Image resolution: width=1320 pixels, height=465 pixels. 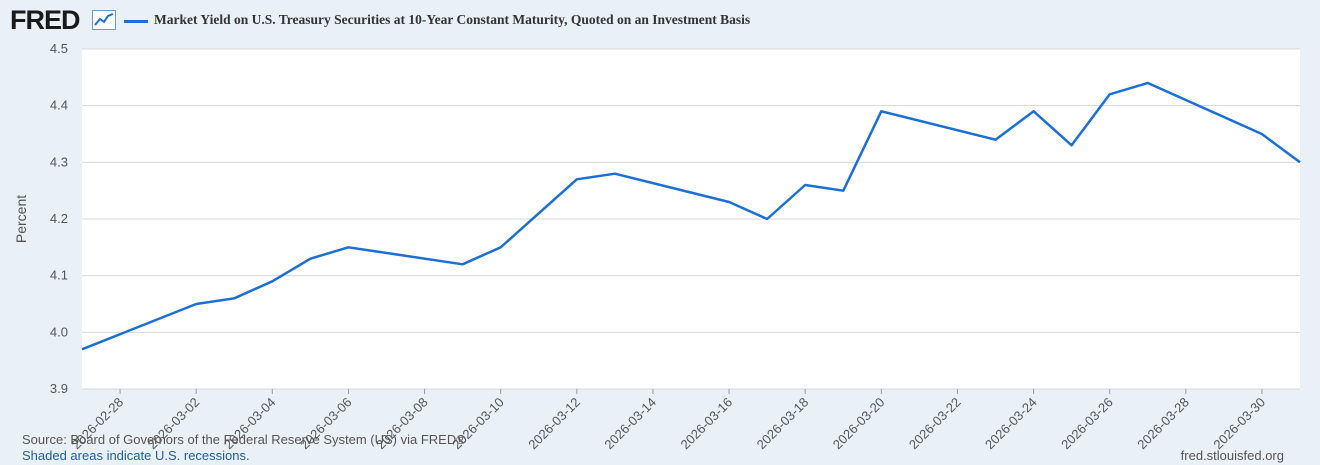 What do you see at coordinates (59, 388) in the screenshot?
I see `y-tick-label: 3.9` at bounding box center [59, 388].